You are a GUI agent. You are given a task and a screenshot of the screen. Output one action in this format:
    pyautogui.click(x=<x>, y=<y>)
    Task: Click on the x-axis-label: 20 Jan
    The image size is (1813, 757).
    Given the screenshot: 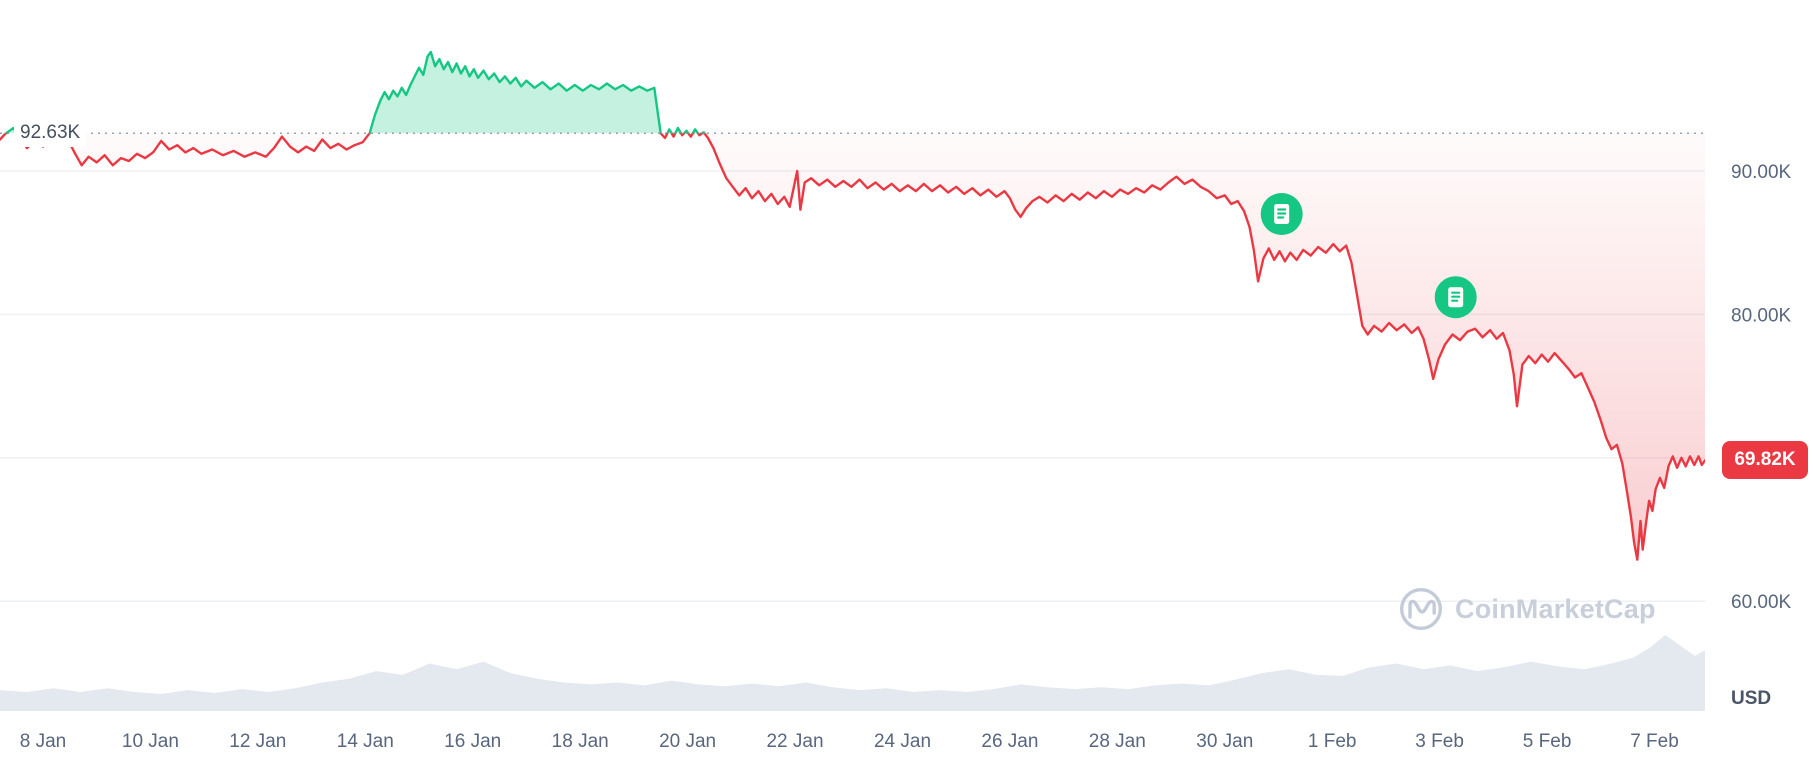 What is the action you would take?
    pyautogui.click(x=687, y=741)
    